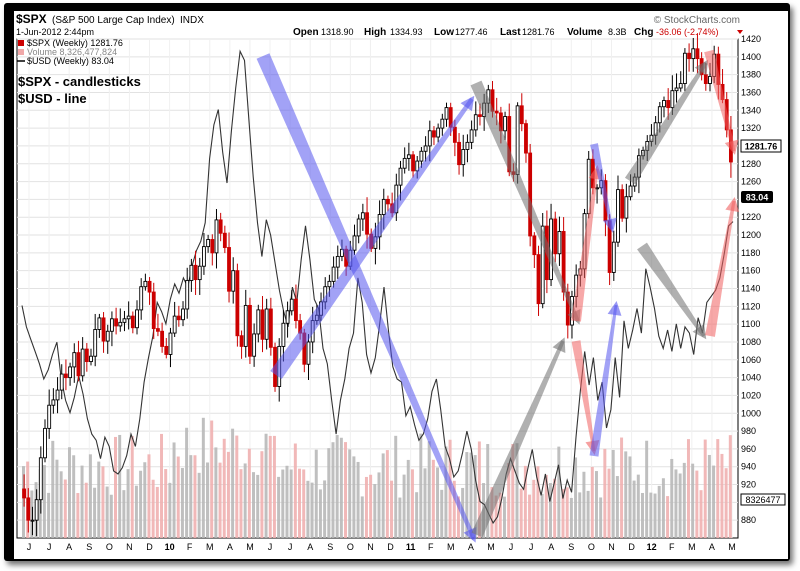 The image size is (800, 571). I want to click on legend-volume-label: Volume 8,326,477,824, so click(72, 52).